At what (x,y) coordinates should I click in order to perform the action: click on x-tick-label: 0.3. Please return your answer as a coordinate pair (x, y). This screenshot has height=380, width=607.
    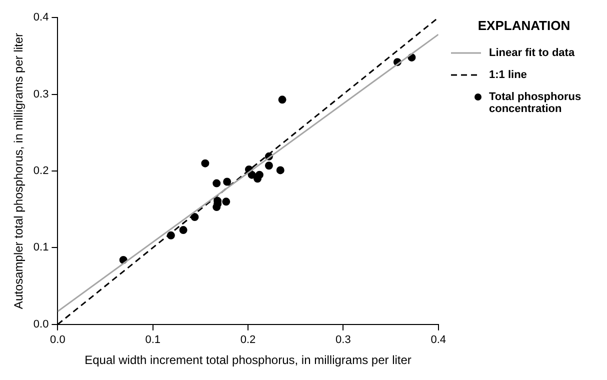
    Looking at the image, I should click on (343, 340).